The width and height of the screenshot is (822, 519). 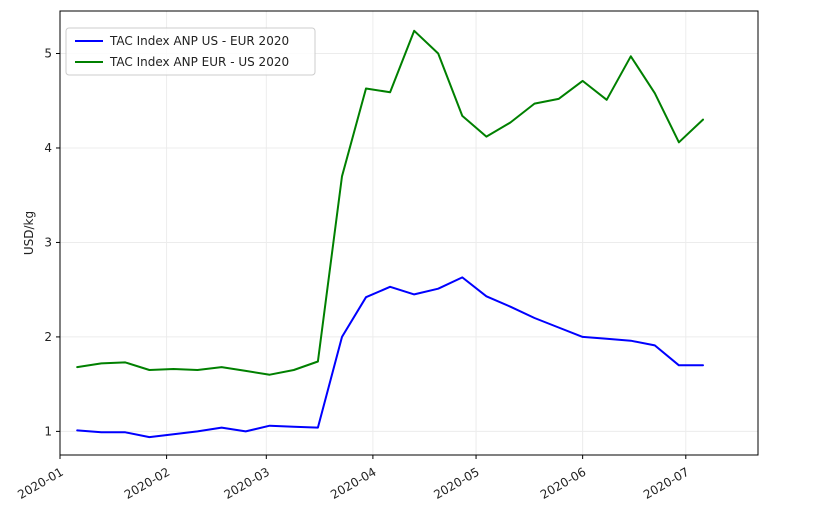 I want to click on y-axis: 1 2 3 4 5, so click(x=52, y=242).